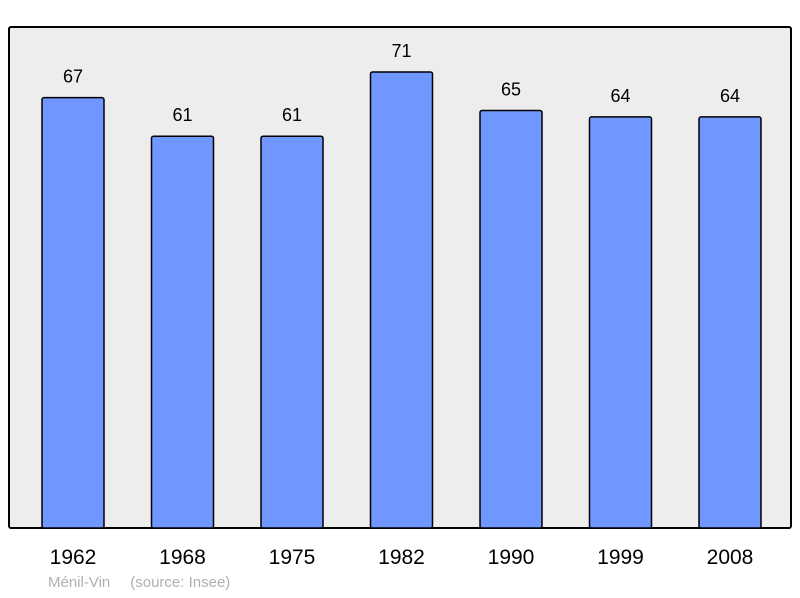 The image size is (800, 598). I want to click on data-label-1990: 65, so click(511, 90).